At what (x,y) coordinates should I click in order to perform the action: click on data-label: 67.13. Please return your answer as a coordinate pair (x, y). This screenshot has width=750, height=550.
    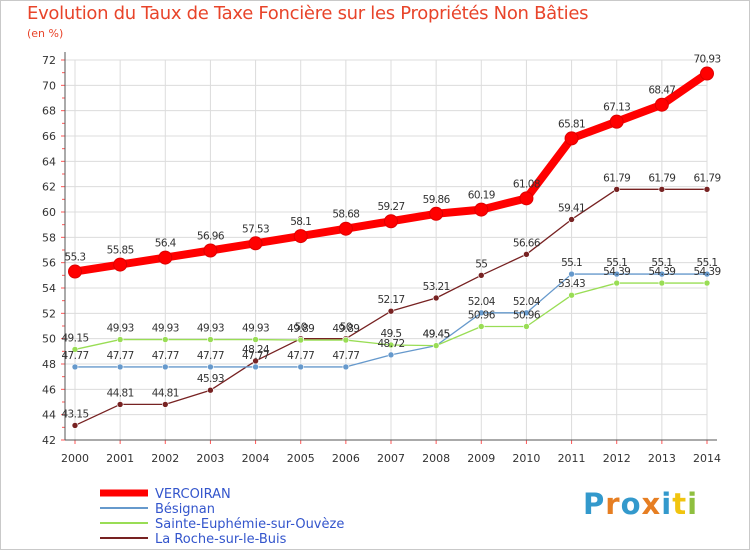
    Looking at the image, I should click on (616, 108).